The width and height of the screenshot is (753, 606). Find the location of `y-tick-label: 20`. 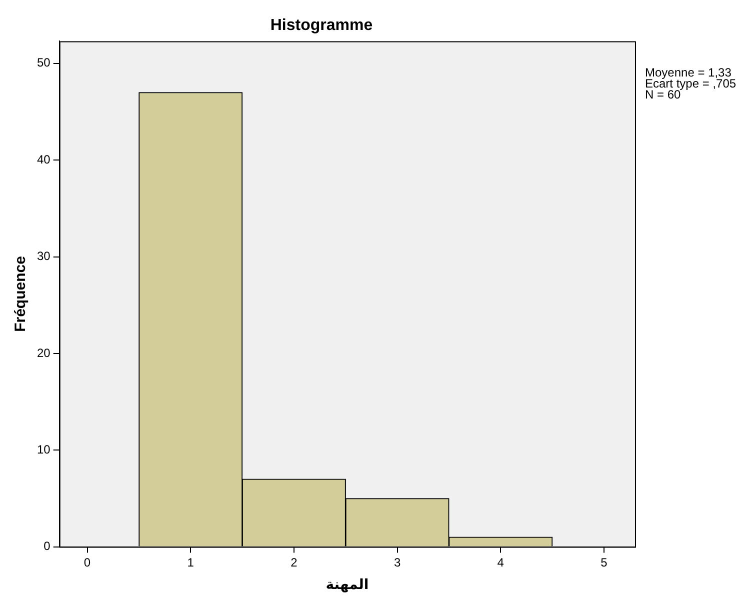

y-tick-label: 20 is located at coordinates (43, 353).